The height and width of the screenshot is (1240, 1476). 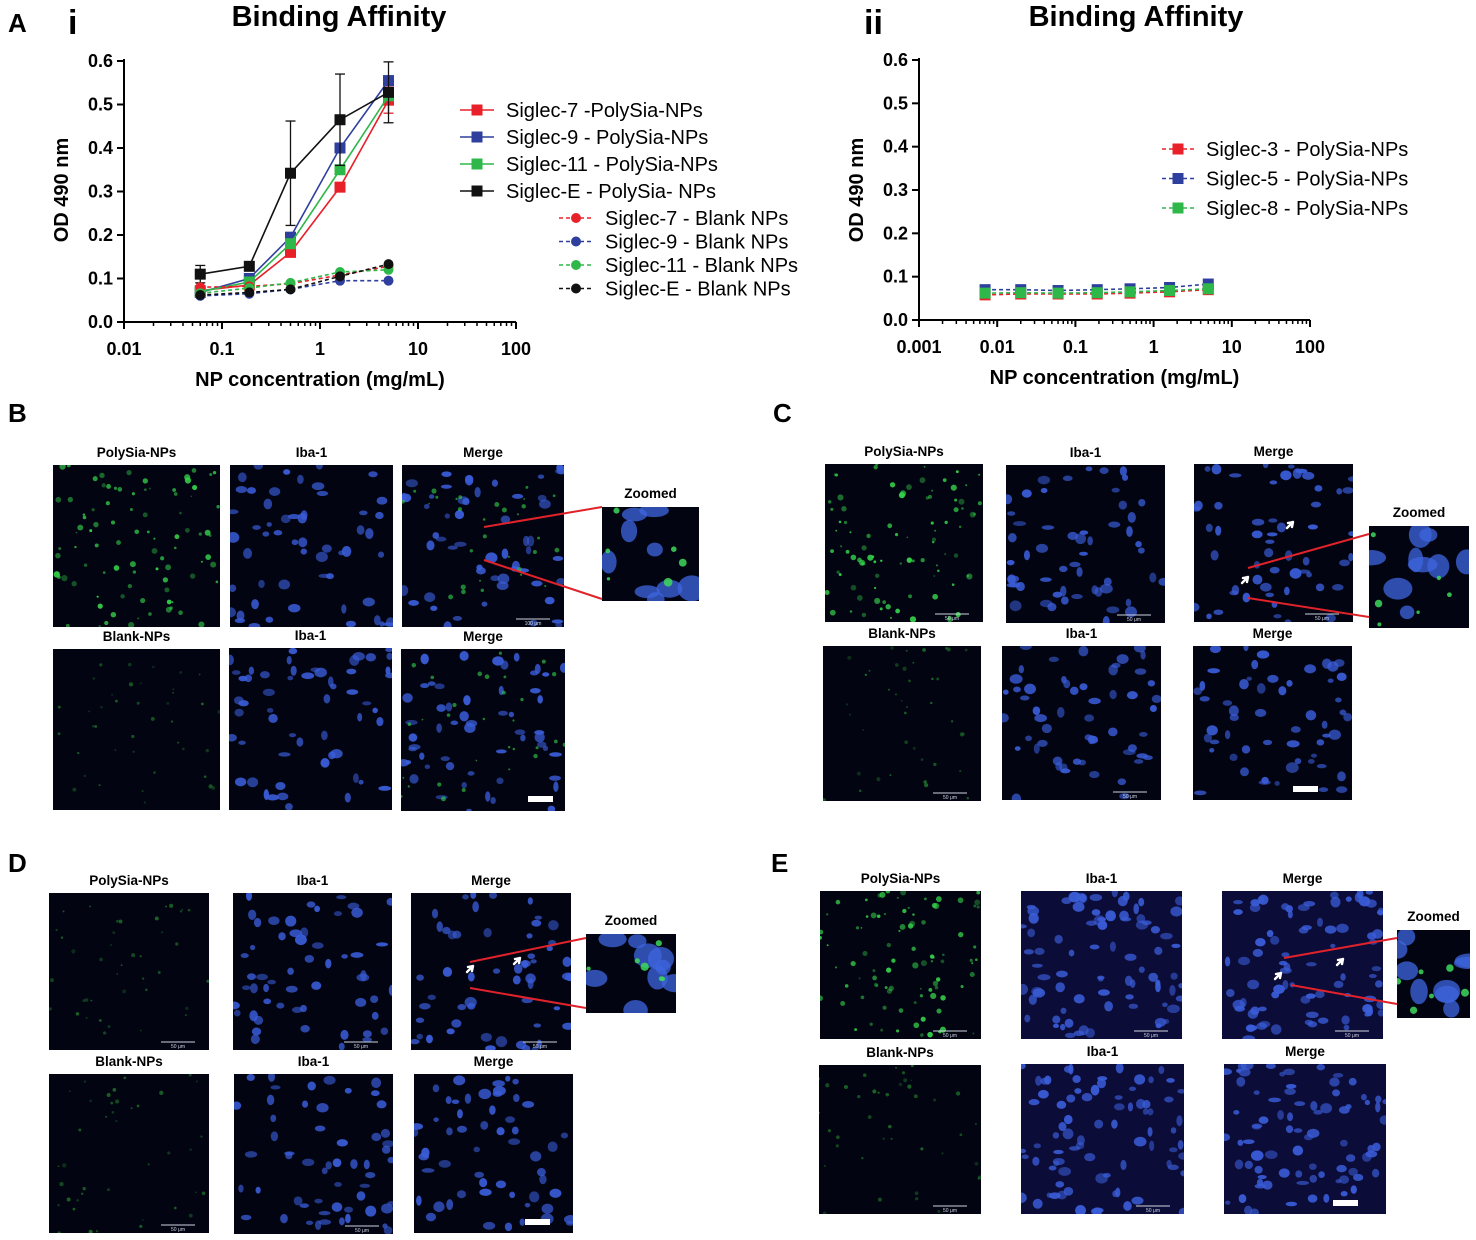 I want to click on series-siglec-9-polysia-nps, so click(x=294, y=186).